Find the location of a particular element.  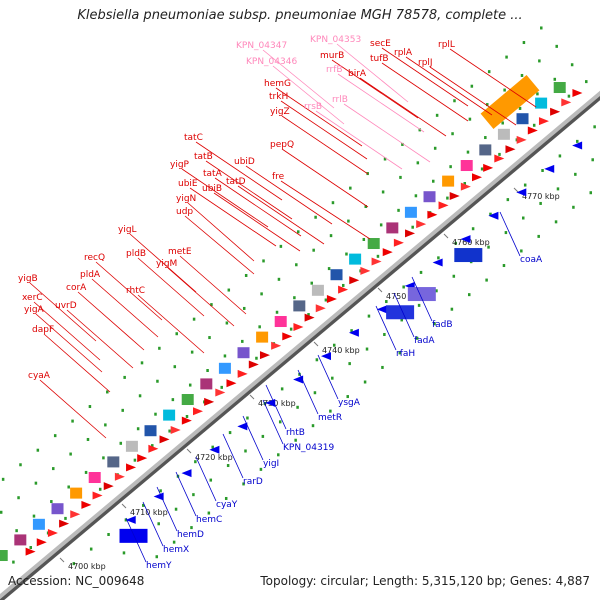

gene-label-rrfb: rrfB is located at coordinates (334, 70).